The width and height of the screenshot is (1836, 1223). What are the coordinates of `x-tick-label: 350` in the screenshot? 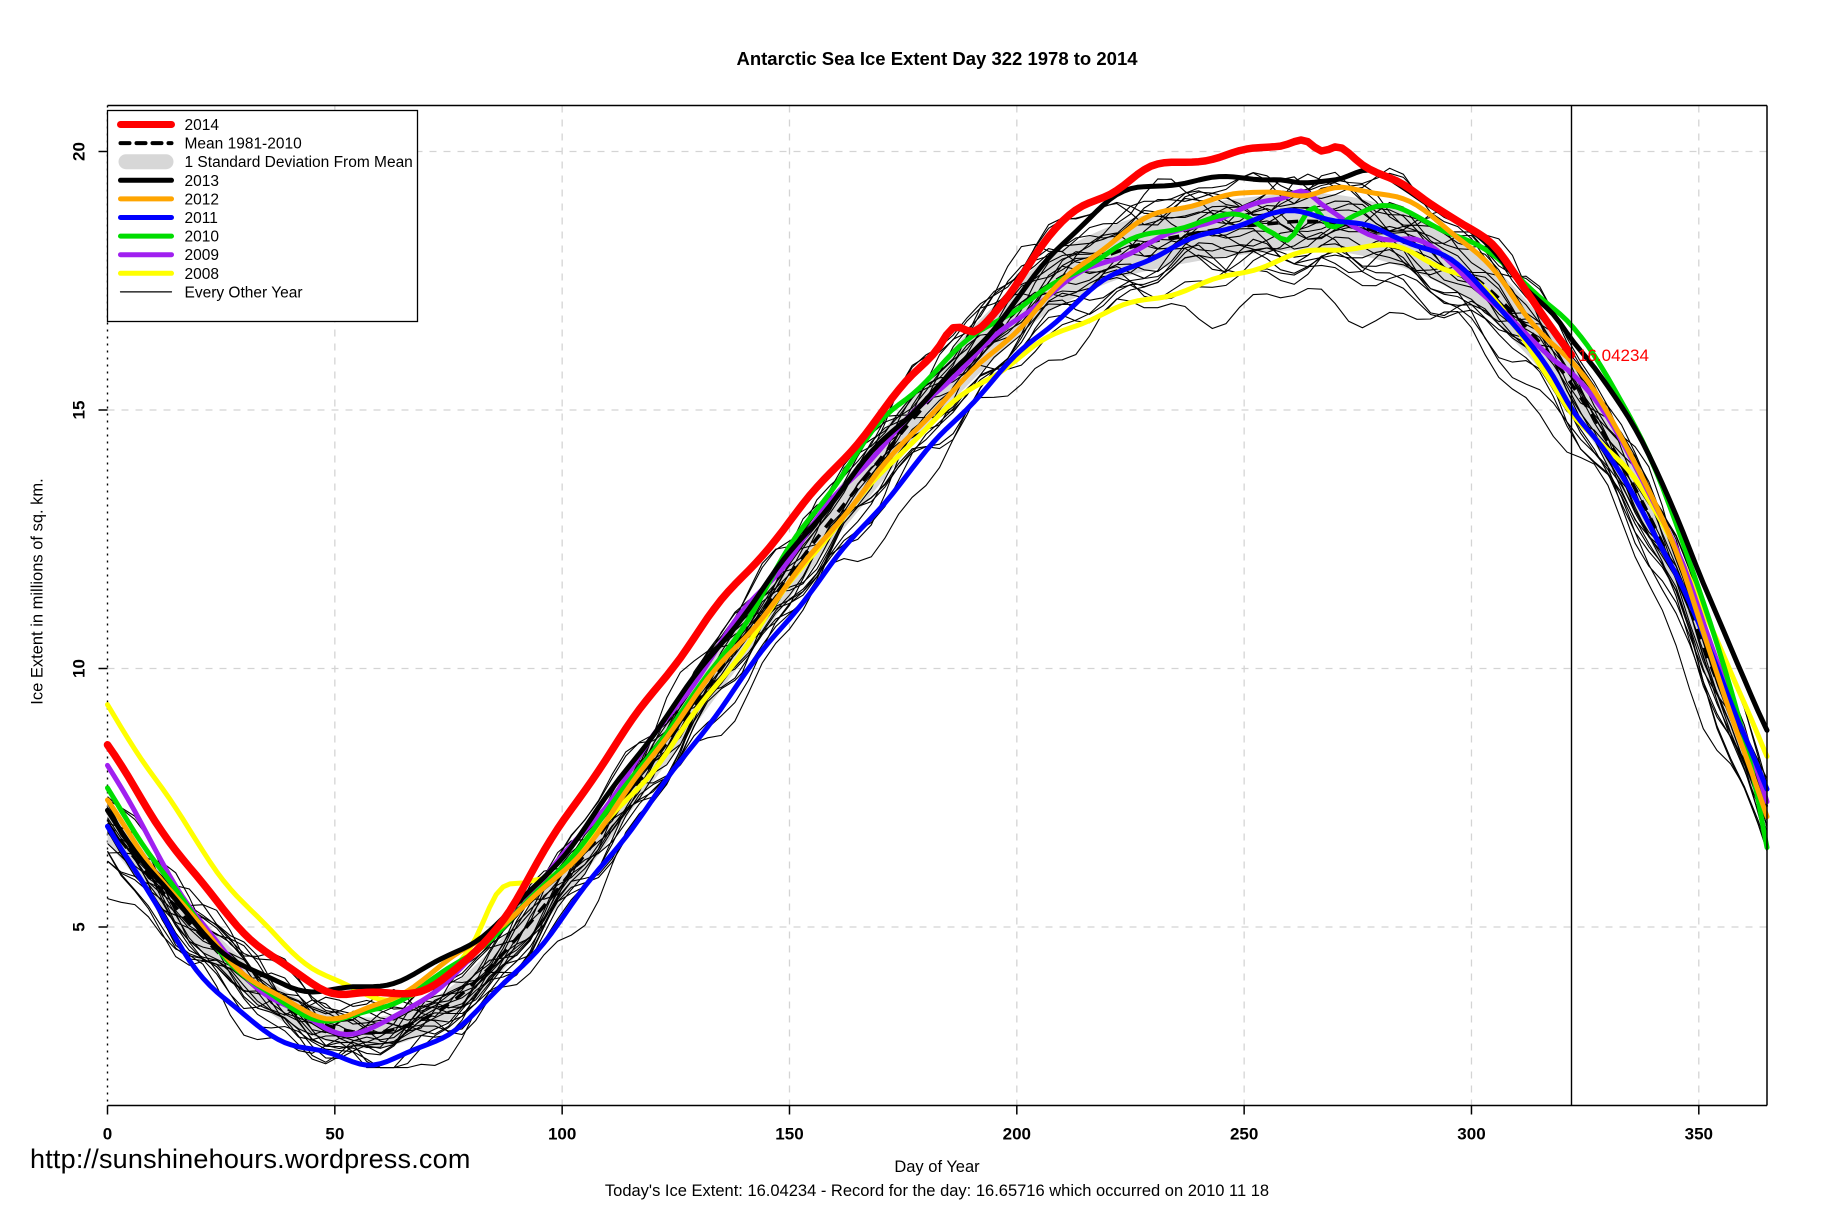 It's located at (1699, 1134).